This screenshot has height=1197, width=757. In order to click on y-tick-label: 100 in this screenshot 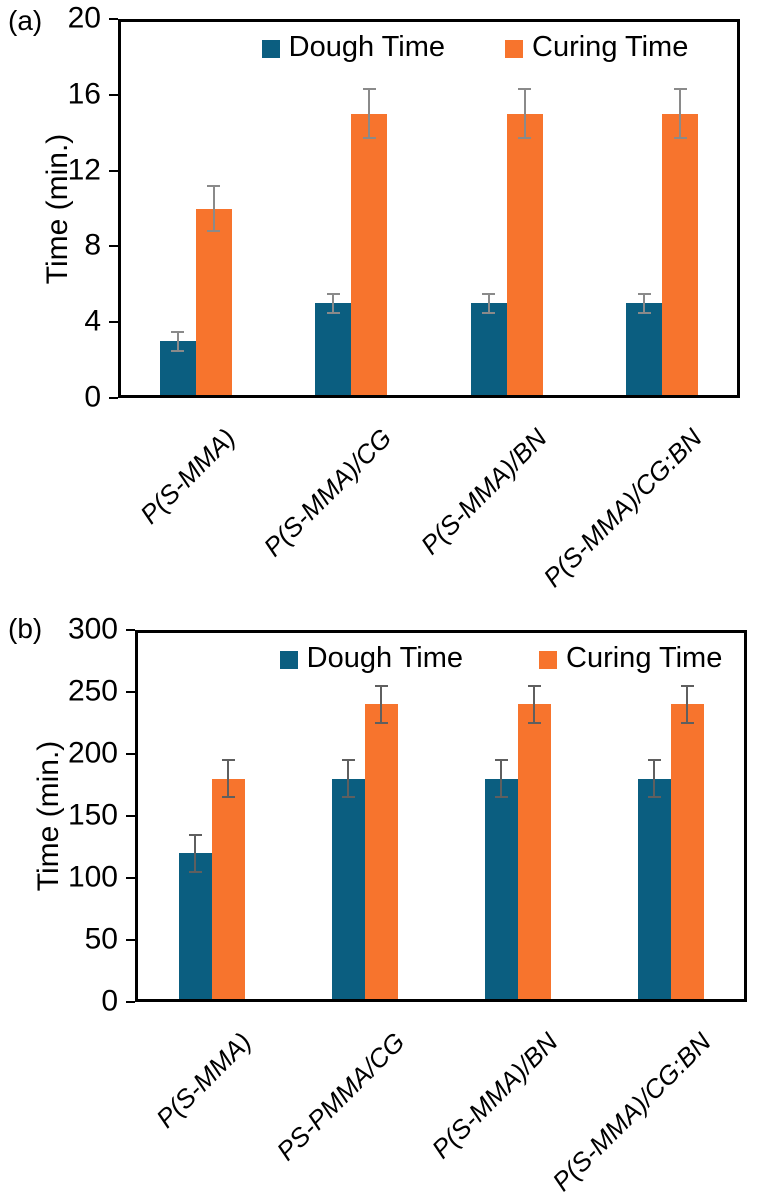, I will do `click(92, 877)`.